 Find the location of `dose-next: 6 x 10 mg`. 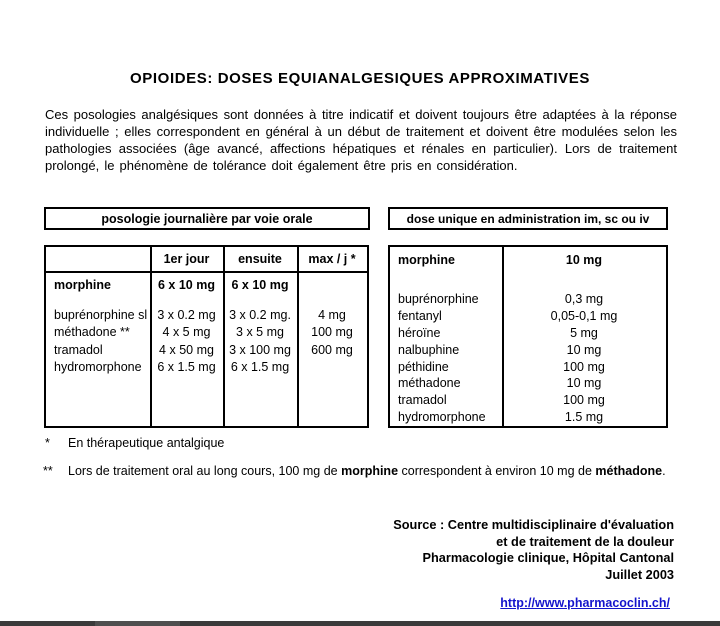

dose-next: 6 x 10 mg is located at coordinates (260, 285).